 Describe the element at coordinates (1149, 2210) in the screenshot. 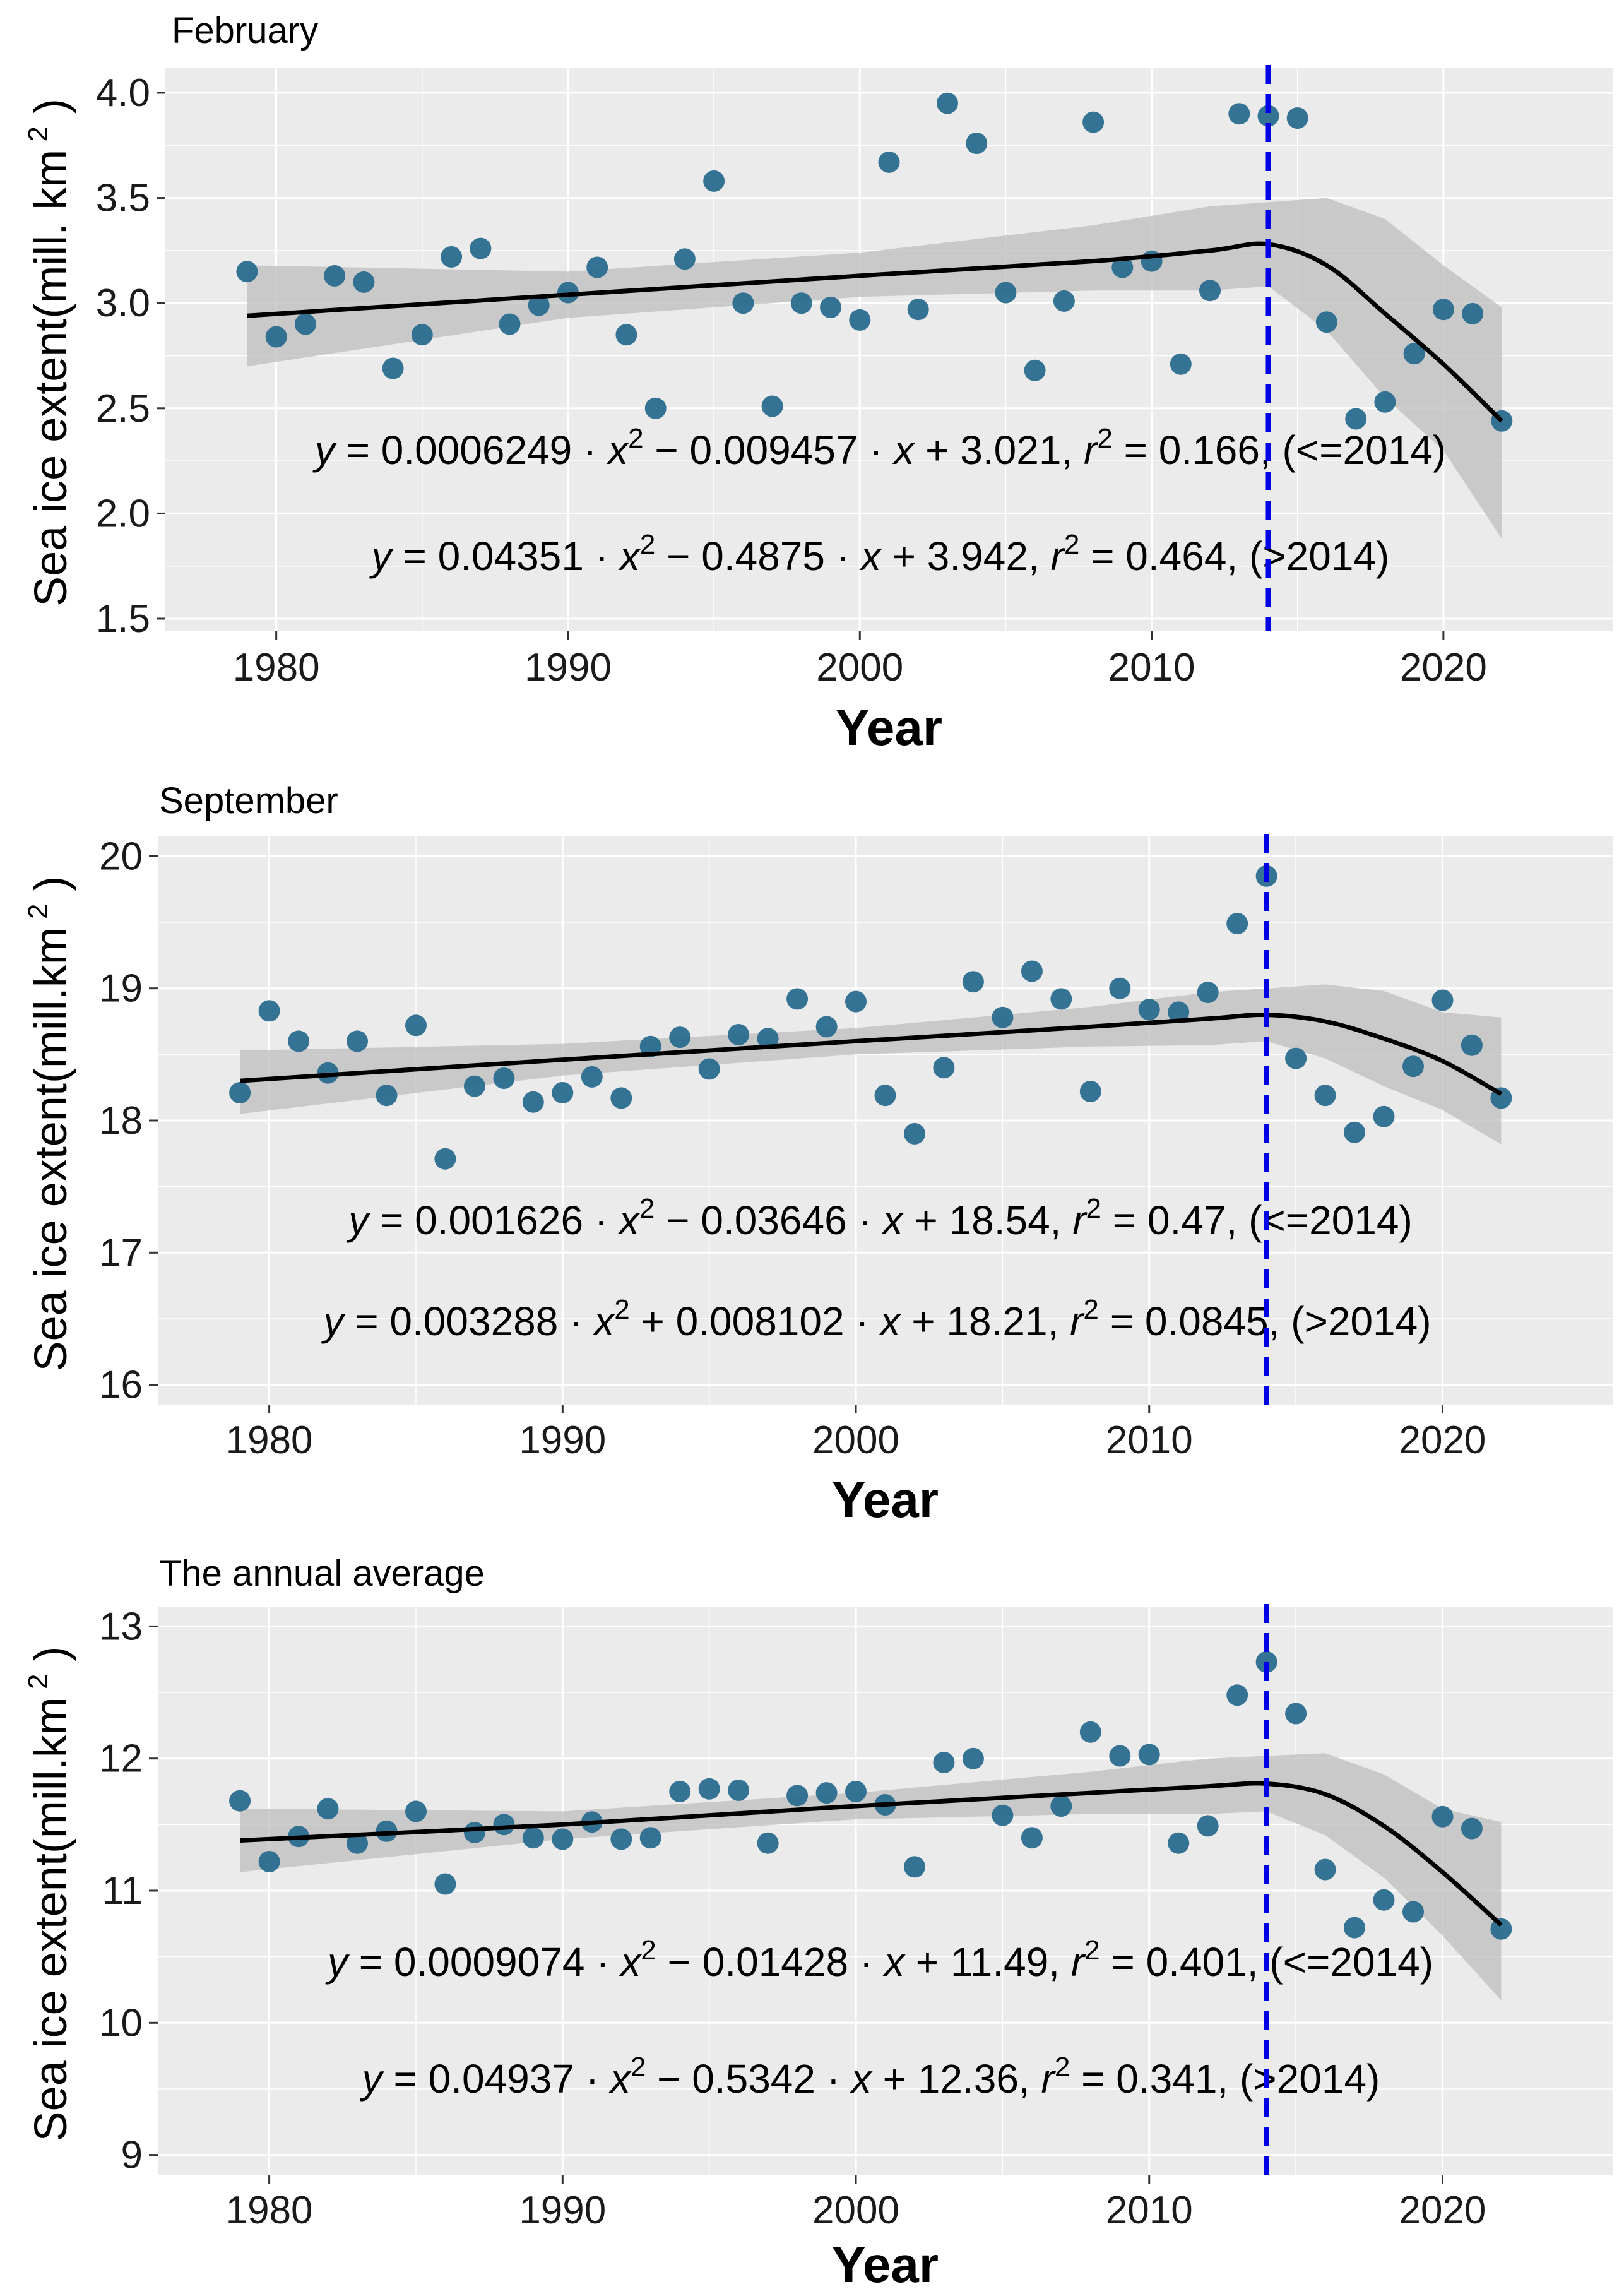

I see `panel3-tick-label-x: 2010` at that location.